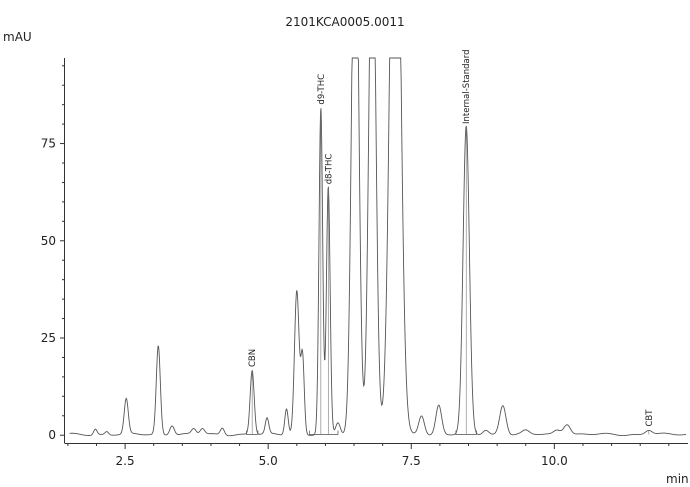  Describe the element at coordinates (323, 432) in the screenshot. I see `integration-window` at that location.